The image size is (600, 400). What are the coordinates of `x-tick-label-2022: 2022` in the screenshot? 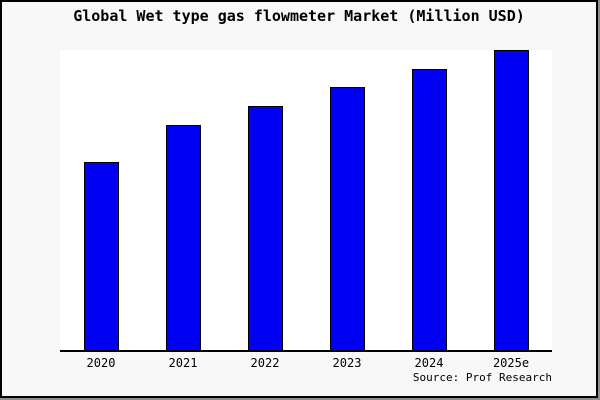 It's located at (265, 363).